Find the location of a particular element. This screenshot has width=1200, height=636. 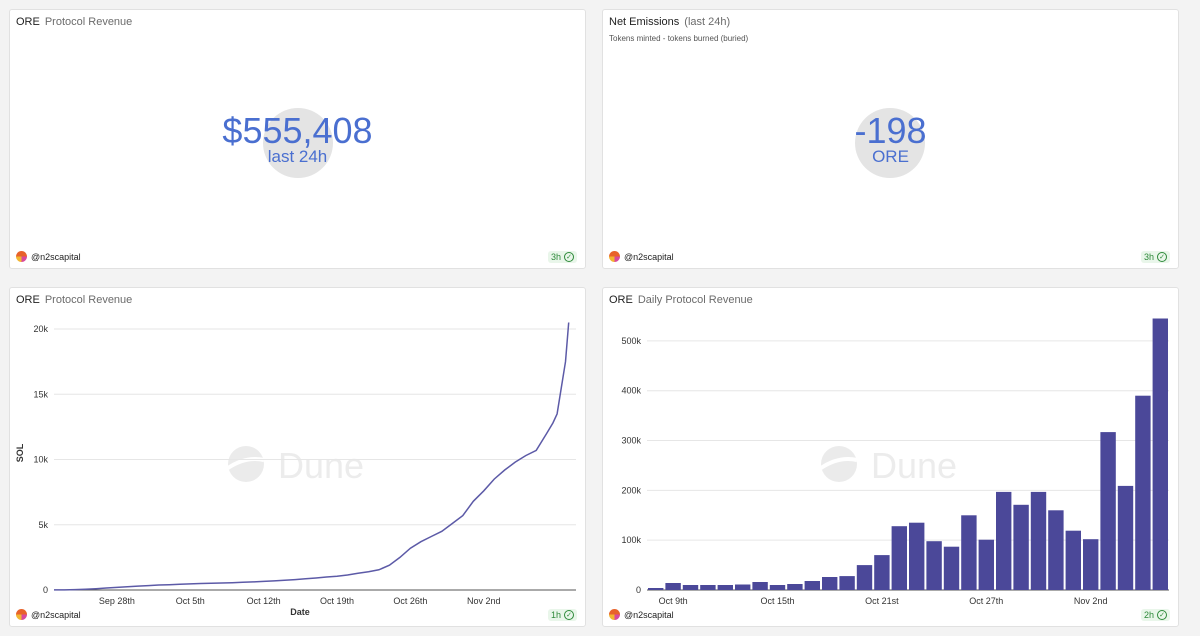

x-tick-label: Oct 21st is located at coordinates (882, 601).